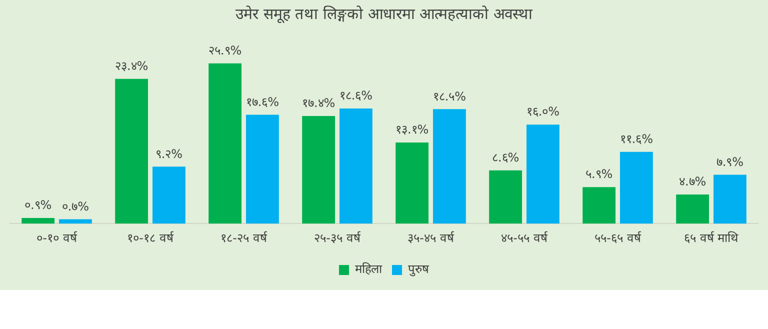  Describe the element at coordinates (449, 96) in the screenshot. I see `data-label: १८.५%` at that location.